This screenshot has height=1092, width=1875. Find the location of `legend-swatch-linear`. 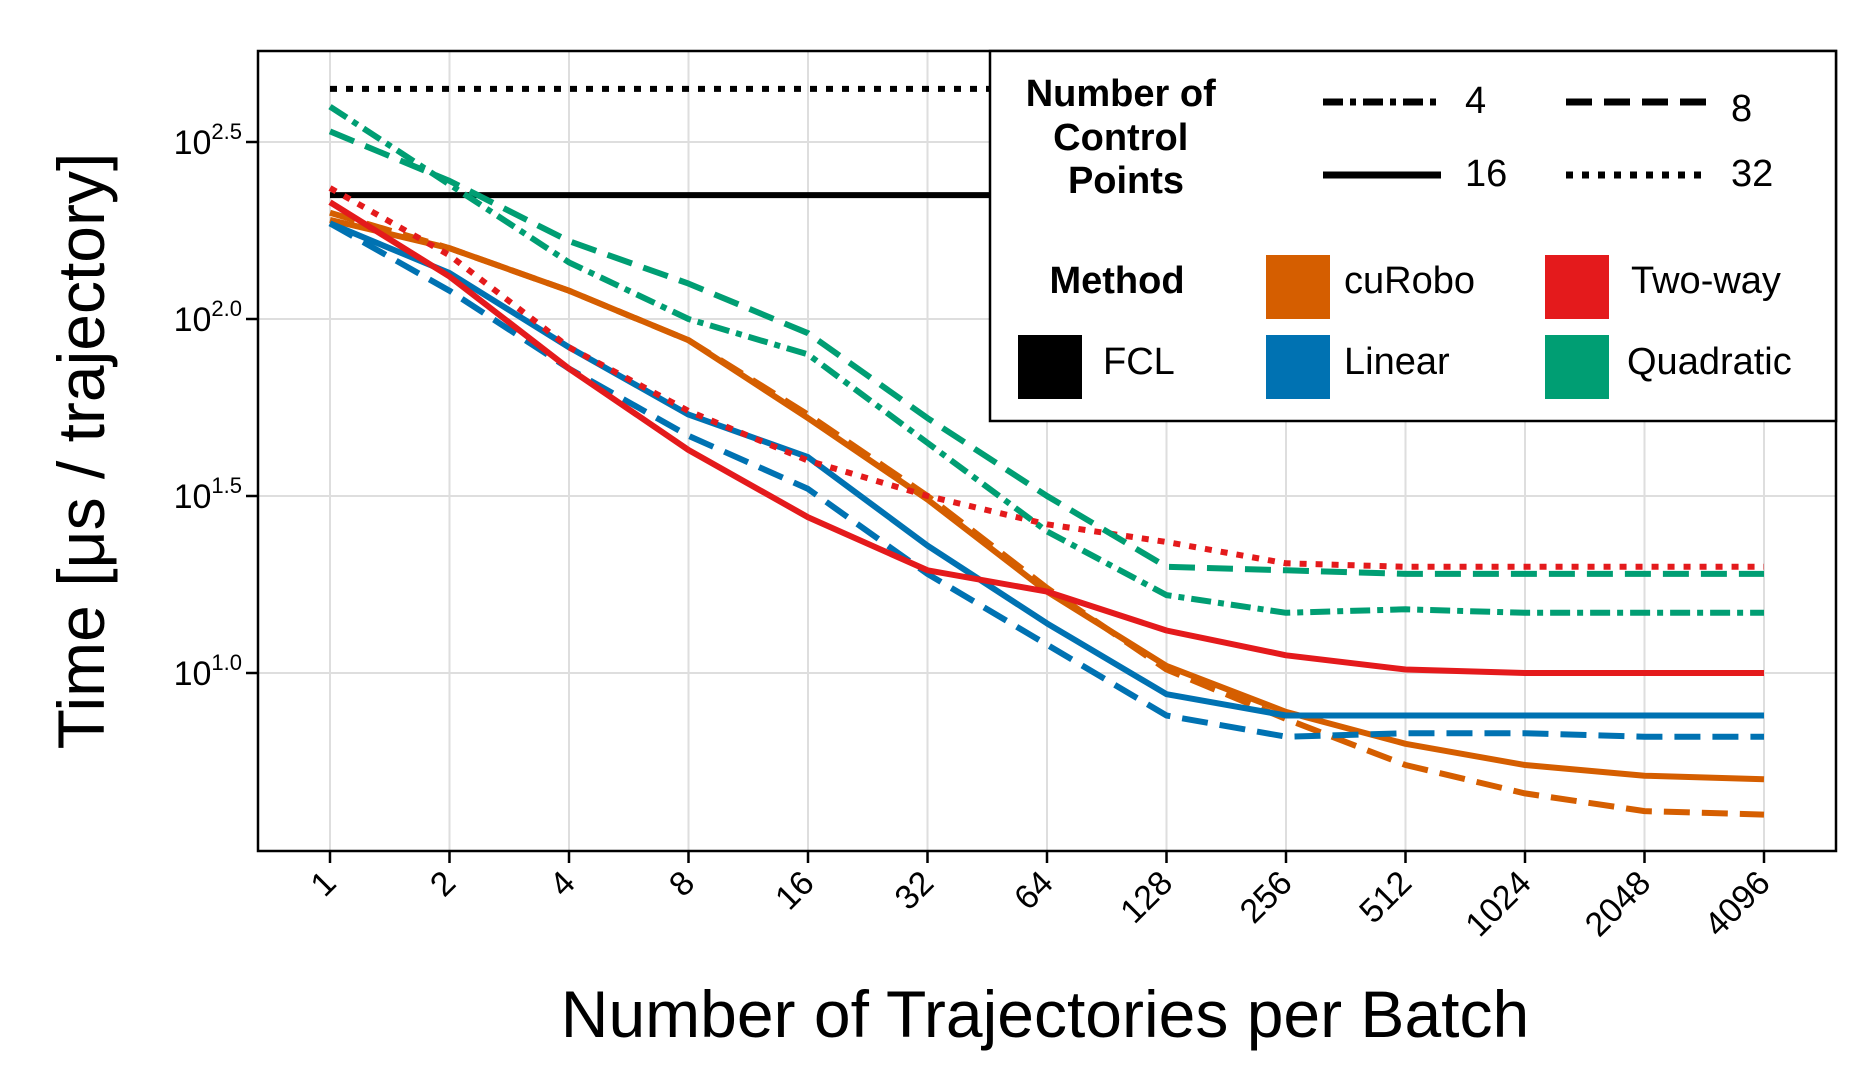

legend-swatch-linear is located at coordinates (1298, 367).